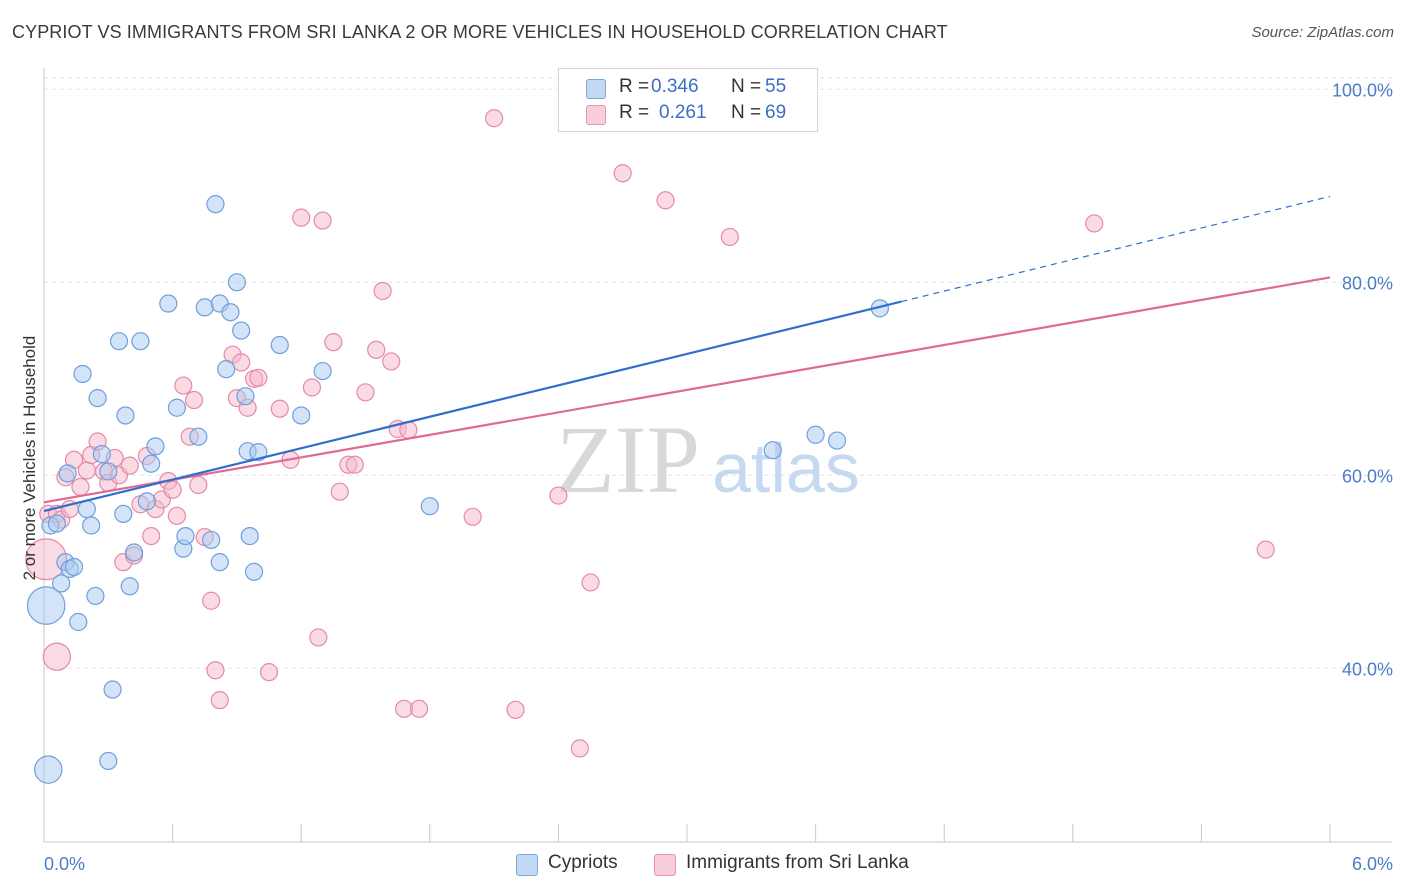 Image resolution: width=1406 pixels, height=892 pixels. Describe the element at coordinates (683, 112) in the screenshot. I see `legend-r-value: 0.261` at that location.